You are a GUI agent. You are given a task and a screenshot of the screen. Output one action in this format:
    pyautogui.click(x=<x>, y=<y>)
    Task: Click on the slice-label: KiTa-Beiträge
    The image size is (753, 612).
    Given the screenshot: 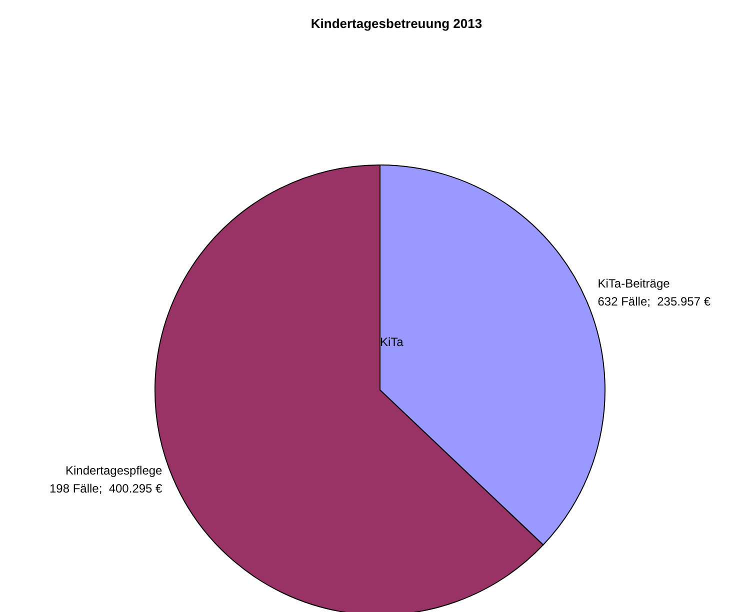 What is the action you would take?
    pyautogui.click(x=634, y=283)
    